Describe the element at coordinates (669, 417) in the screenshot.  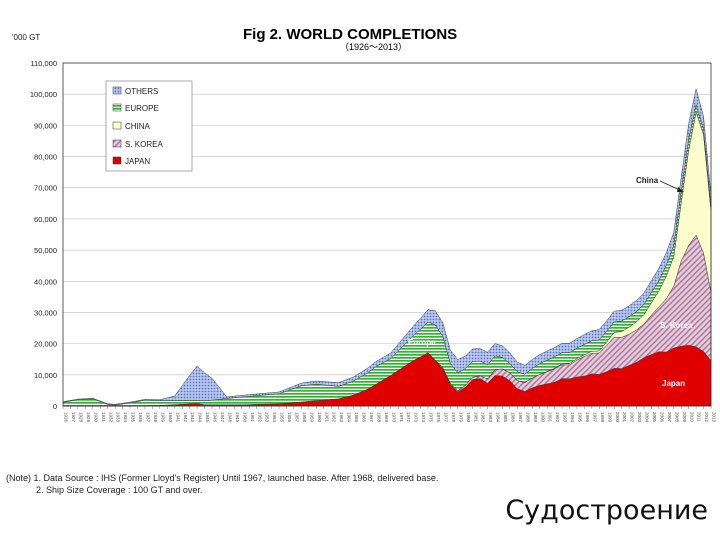
I see `x-tick-label: 2007` at that location.